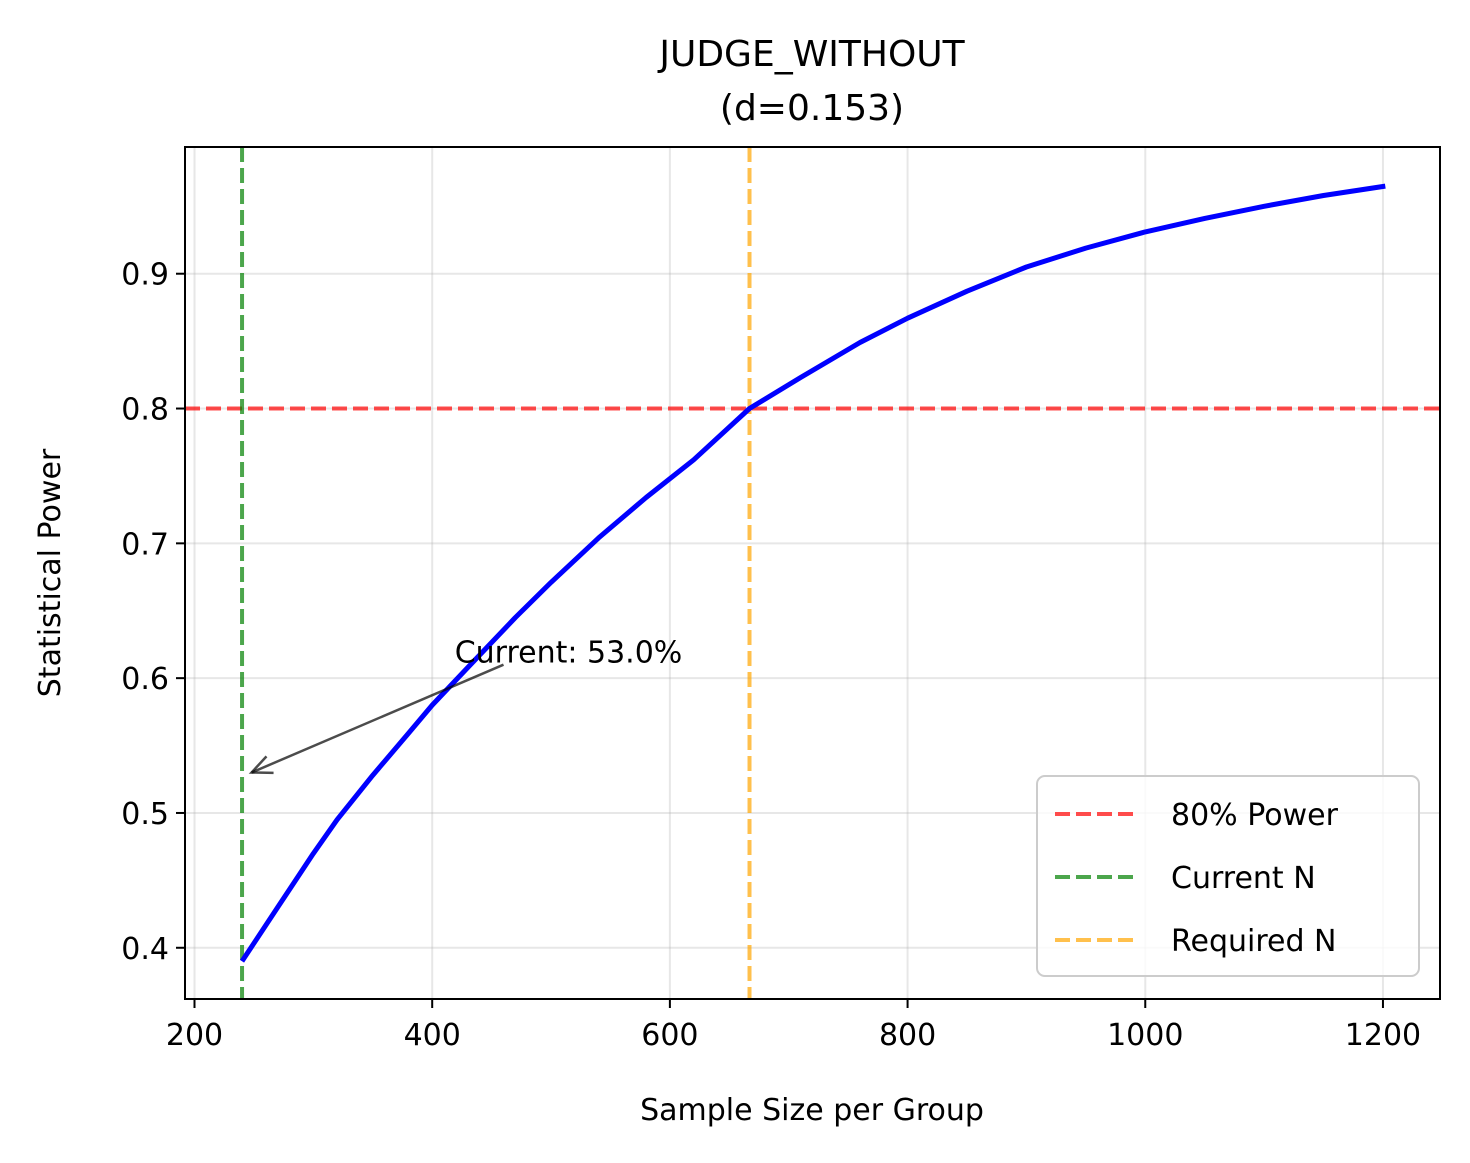  I want to click on chart-title-line2: (d=0.153), so click(812, 108).